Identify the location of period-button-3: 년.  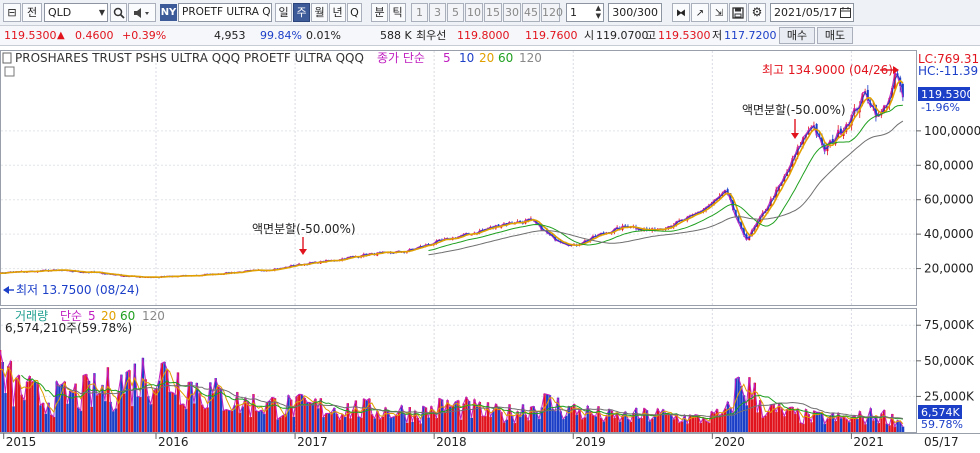
(337, 12).